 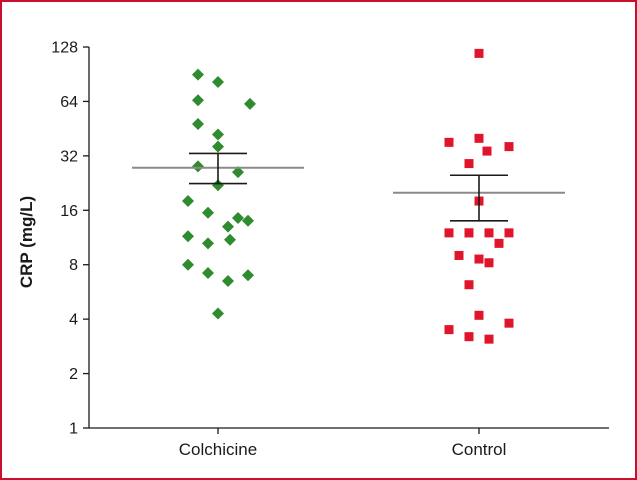 I want to click on y-tick-label: 2, so click(x=73, y=374).